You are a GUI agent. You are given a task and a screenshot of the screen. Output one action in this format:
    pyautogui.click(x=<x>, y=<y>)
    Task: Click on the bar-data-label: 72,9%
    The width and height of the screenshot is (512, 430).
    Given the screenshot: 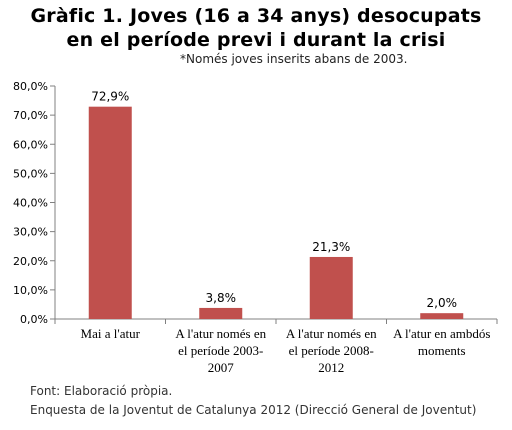 What is the action you would take?
    pyautogui.click(x=110, y=97)
    